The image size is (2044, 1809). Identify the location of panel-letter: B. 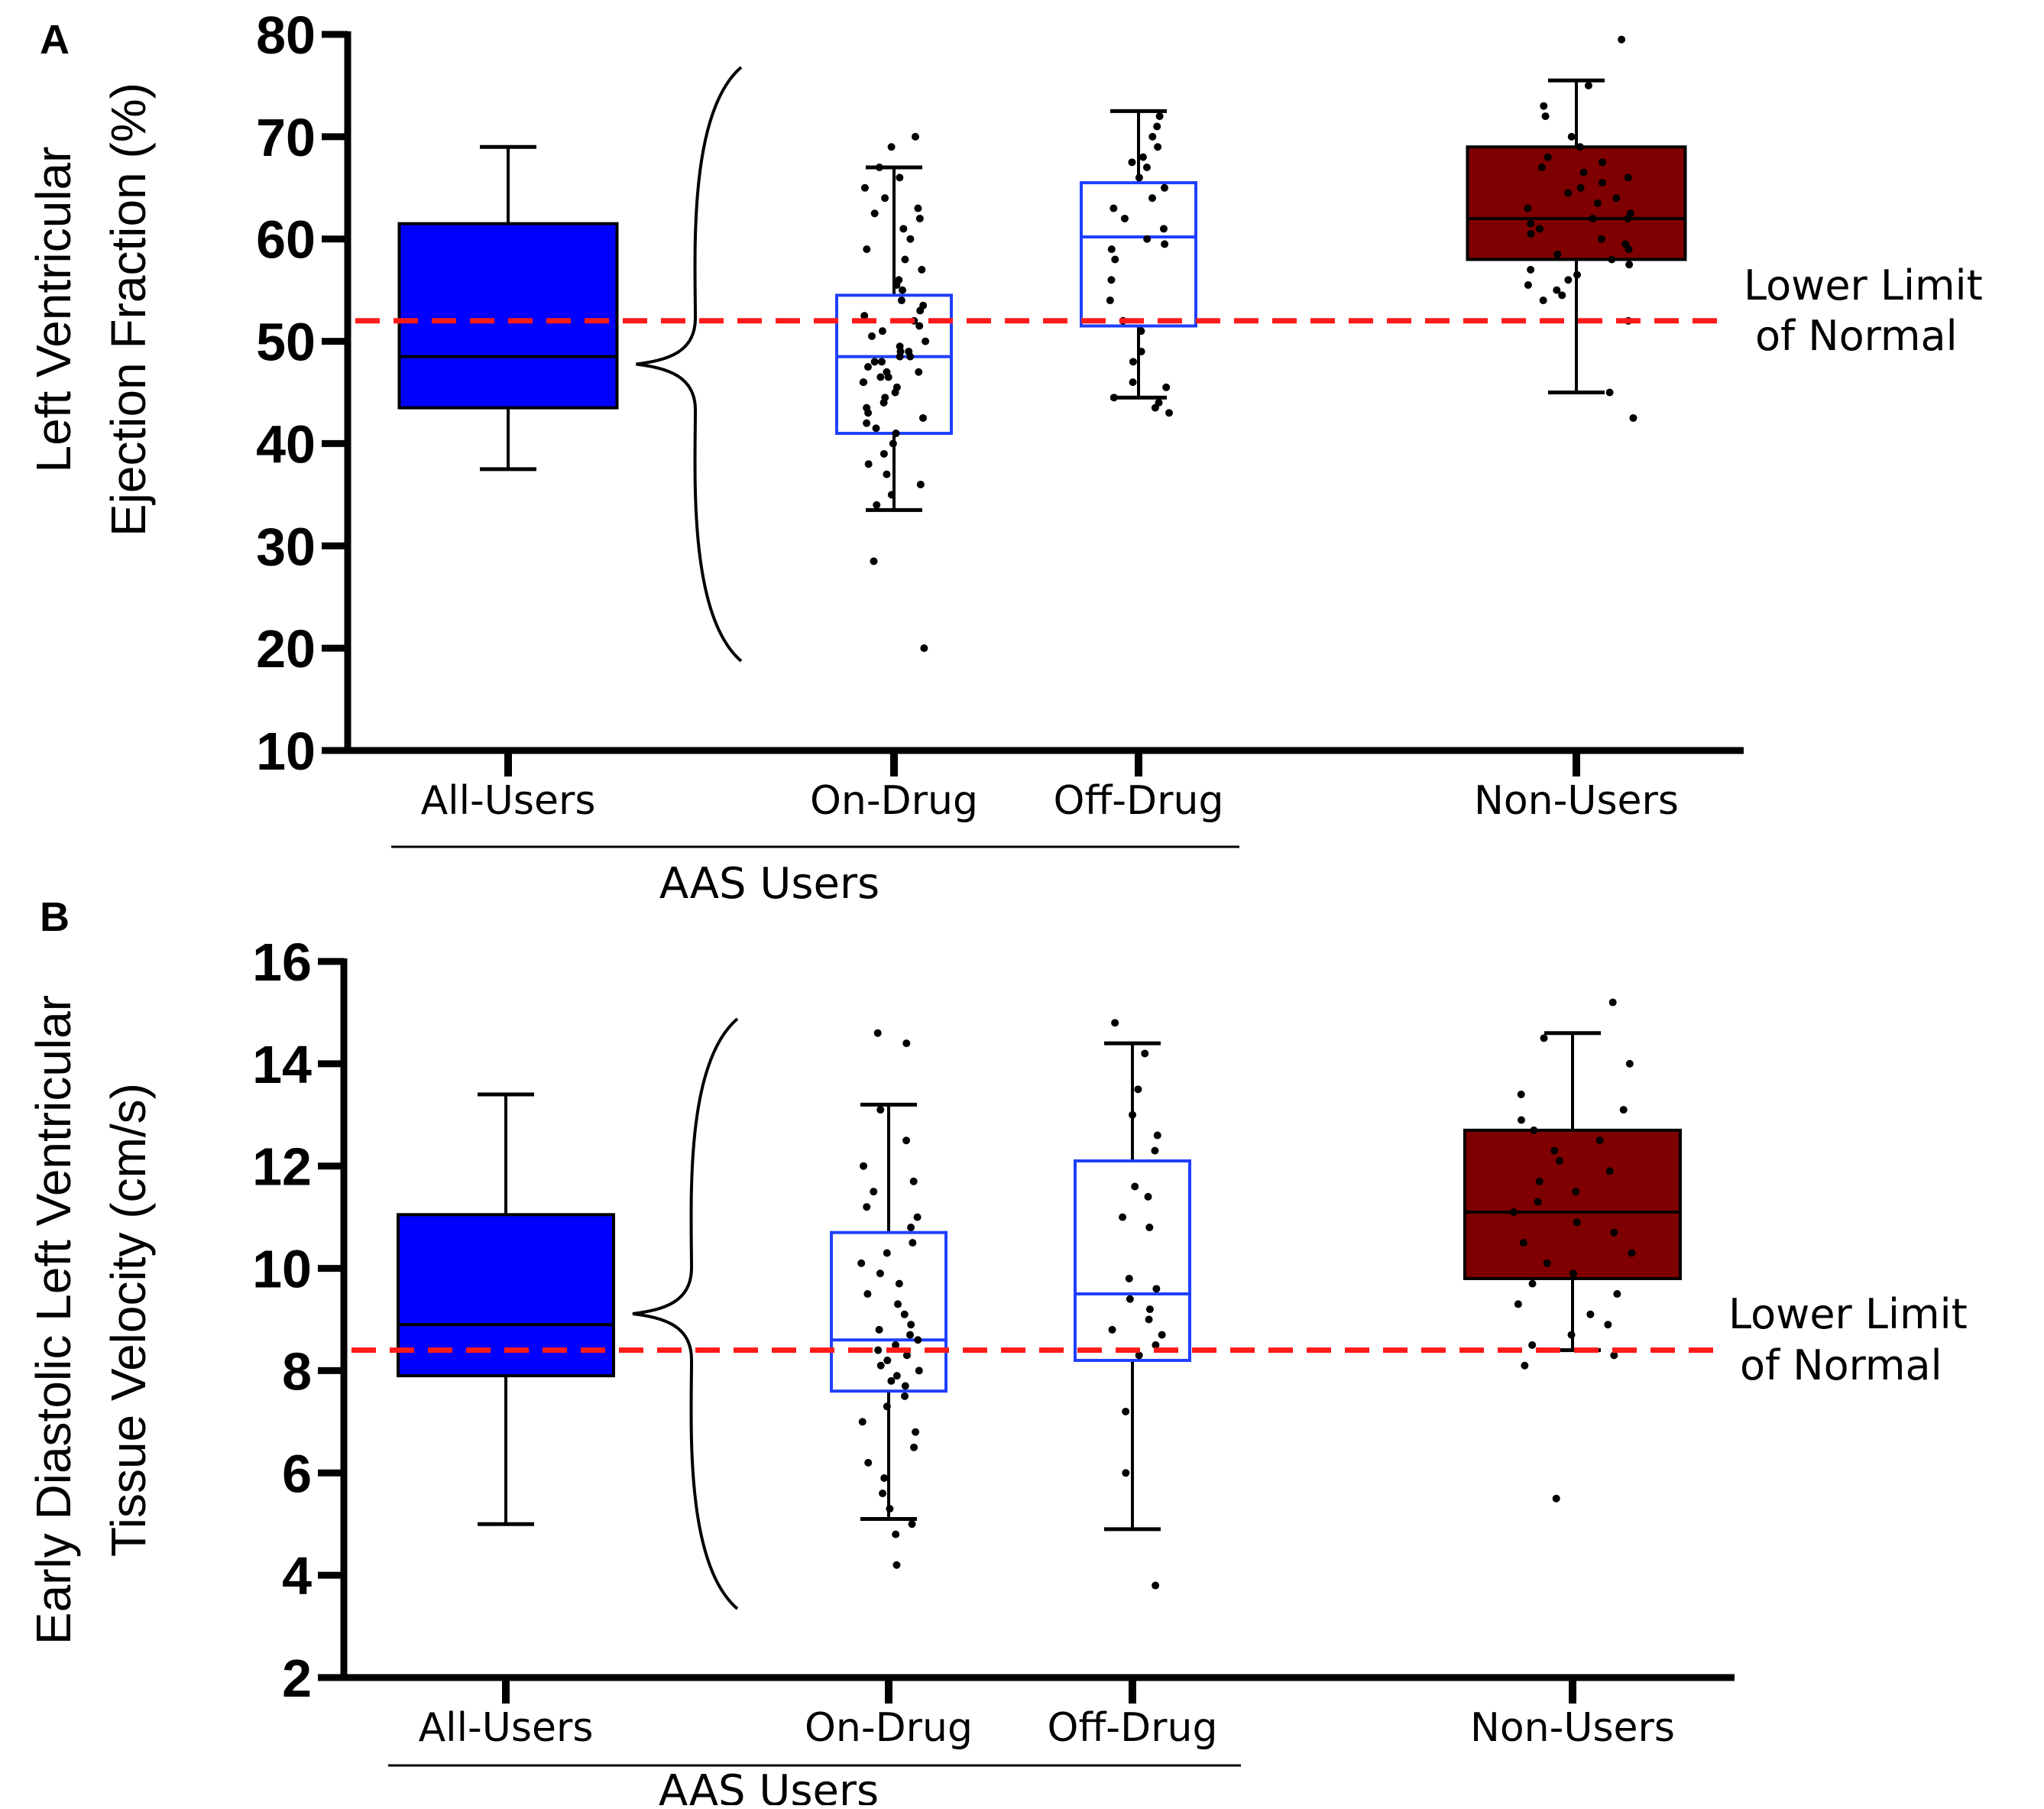
(55, 917).